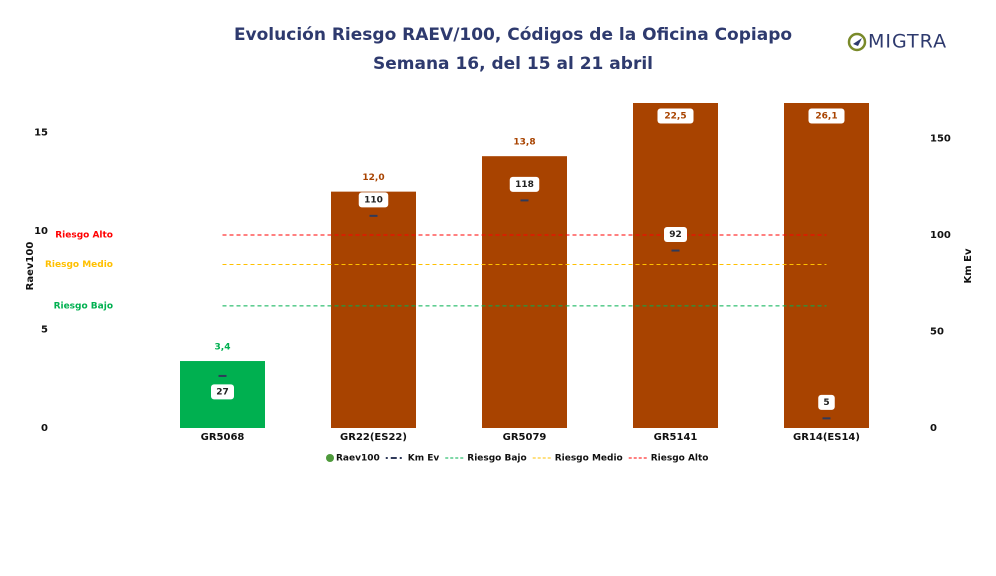 The height and width of the screenshot is (576, 996). I want to click on legend-label: Riesgo Alto, so click(680, 459).